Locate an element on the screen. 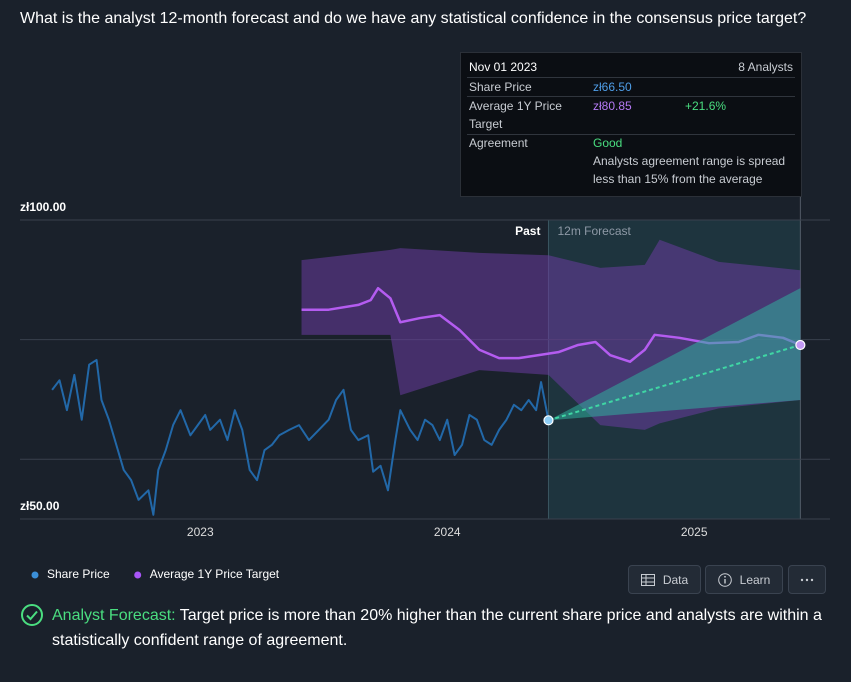  tooltip-label: Agreement is located at coordinates (498, 143).